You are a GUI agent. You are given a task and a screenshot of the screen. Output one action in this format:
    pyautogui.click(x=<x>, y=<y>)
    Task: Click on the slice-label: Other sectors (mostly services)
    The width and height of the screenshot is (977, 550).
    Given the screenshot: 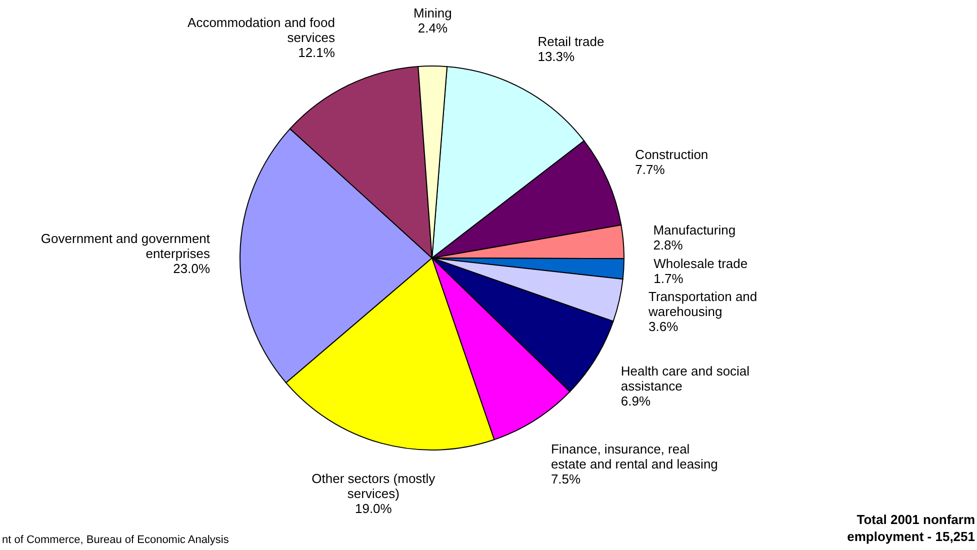 What is the action you would take?
    pyautogui.click(x=374, y=485)
    